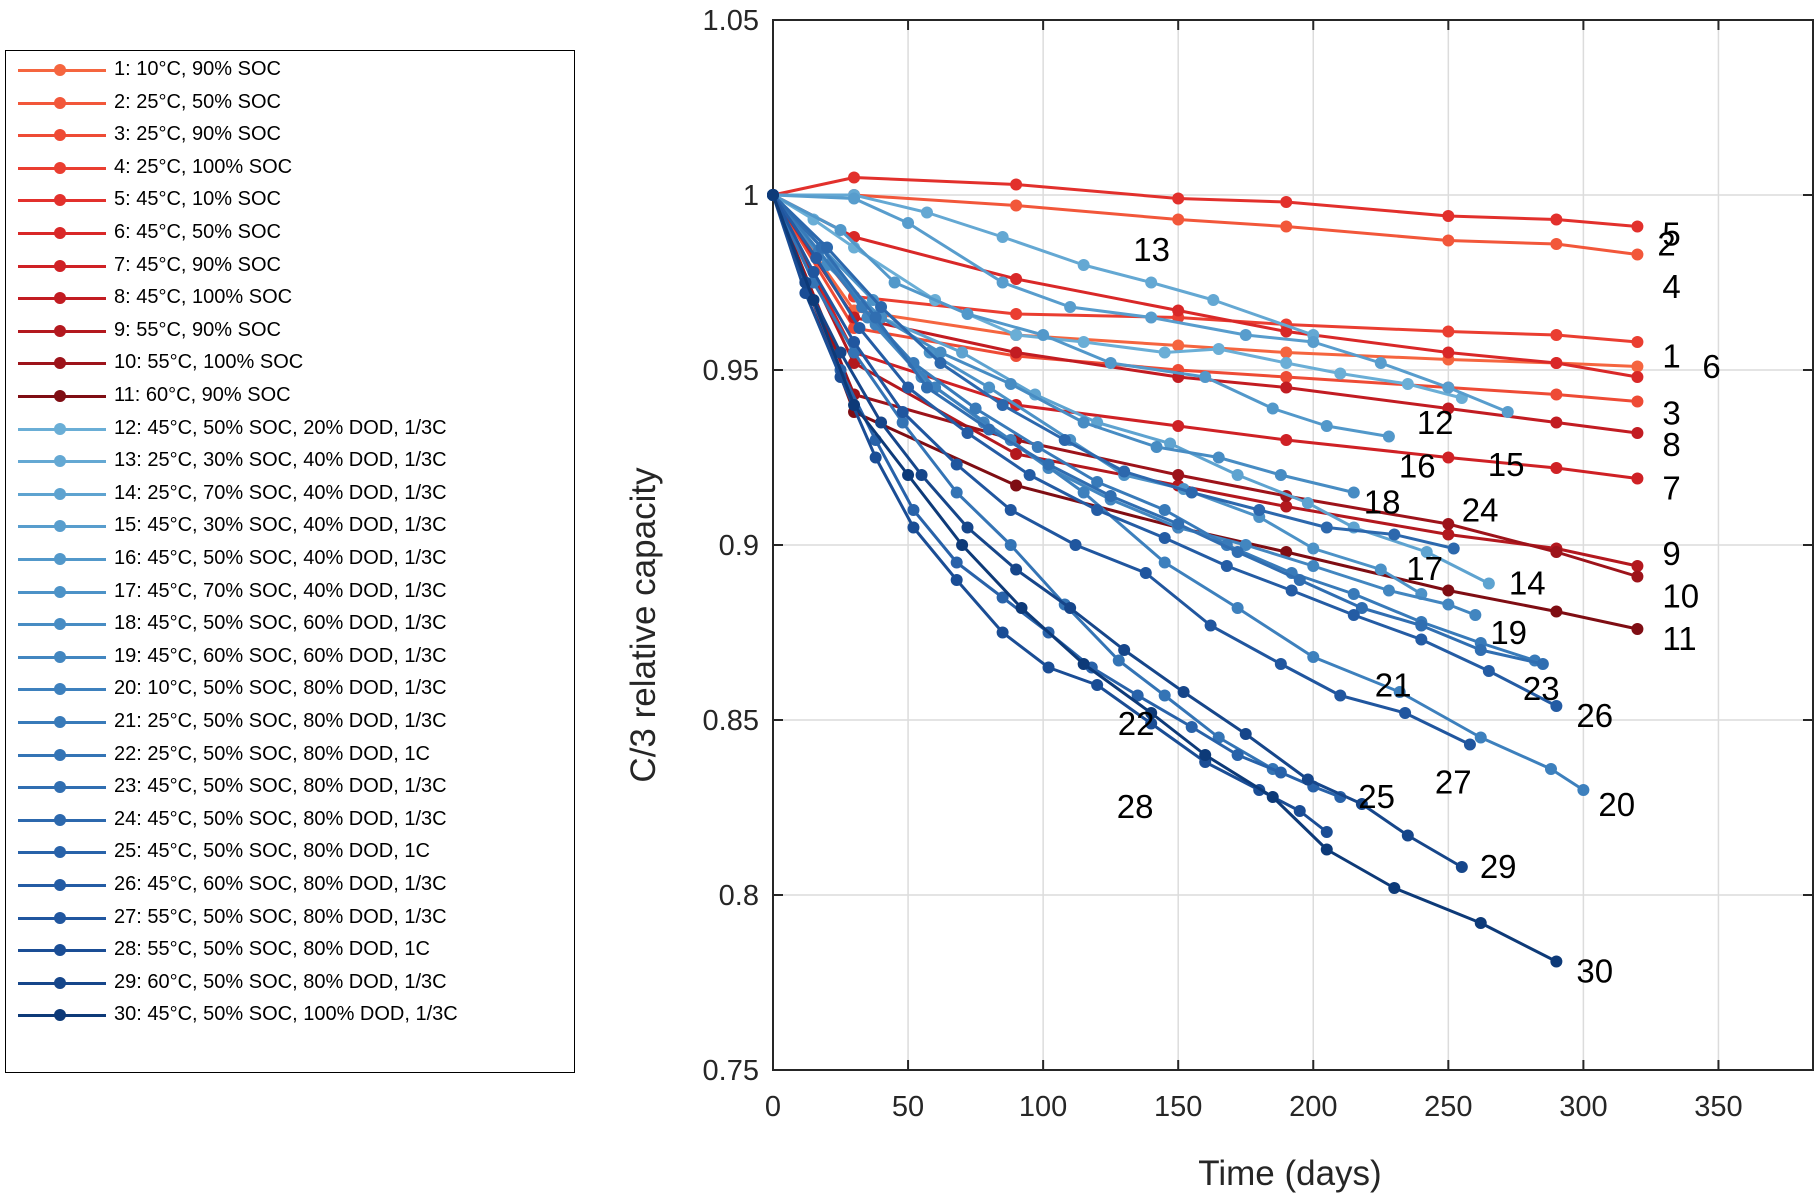  I want to click on series-label-25: 25, so click(1376, 796).